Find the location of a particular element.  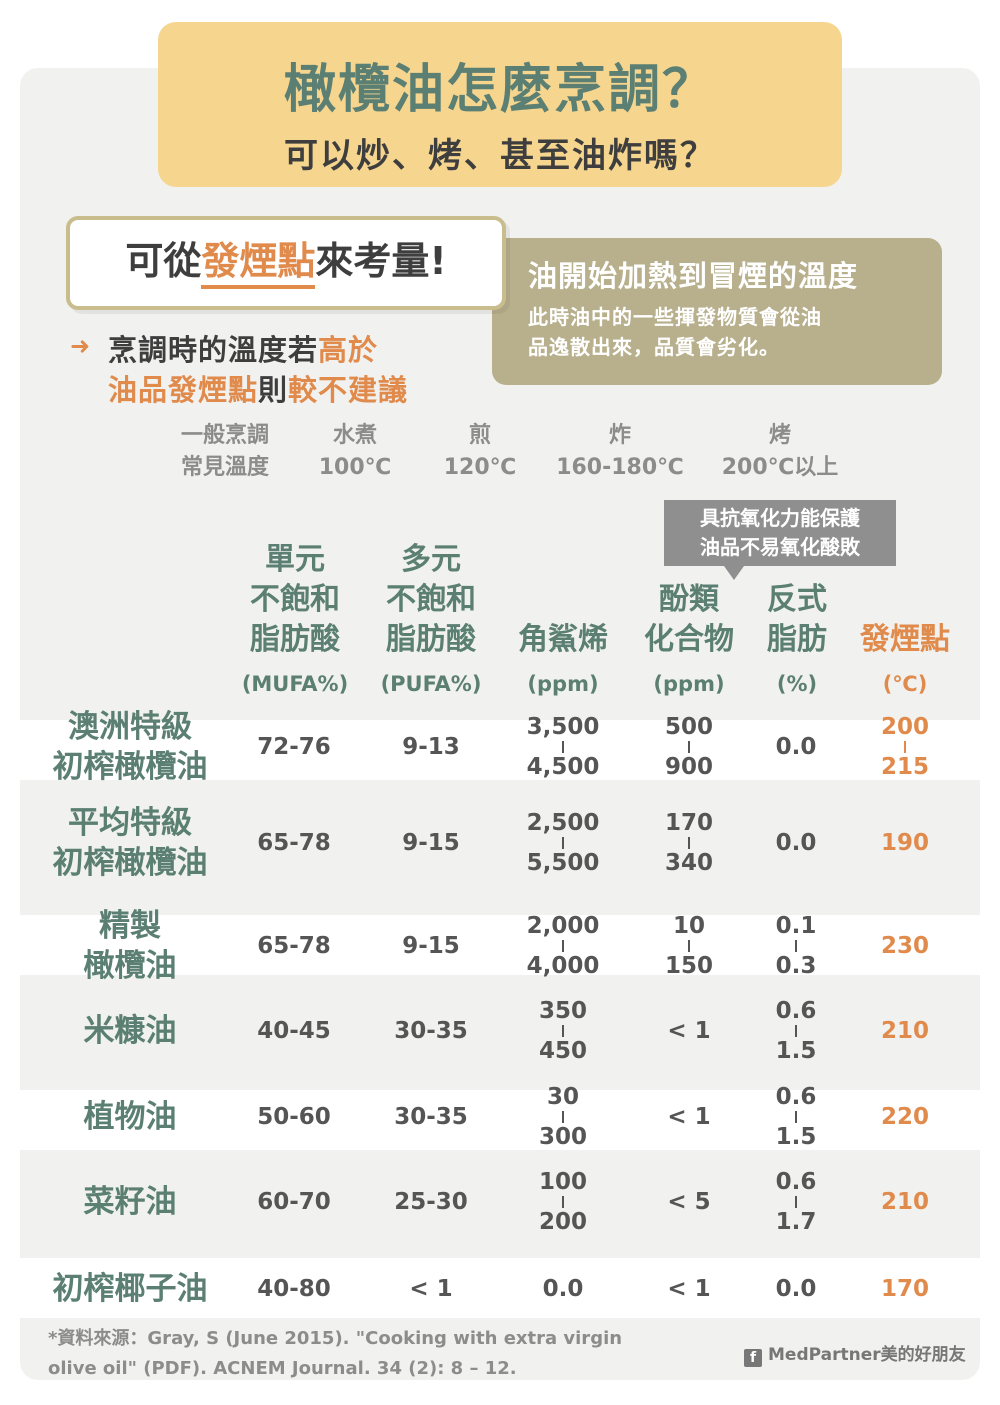

cell-range-phenol: 500 900 is located at coordinates (689, 747).